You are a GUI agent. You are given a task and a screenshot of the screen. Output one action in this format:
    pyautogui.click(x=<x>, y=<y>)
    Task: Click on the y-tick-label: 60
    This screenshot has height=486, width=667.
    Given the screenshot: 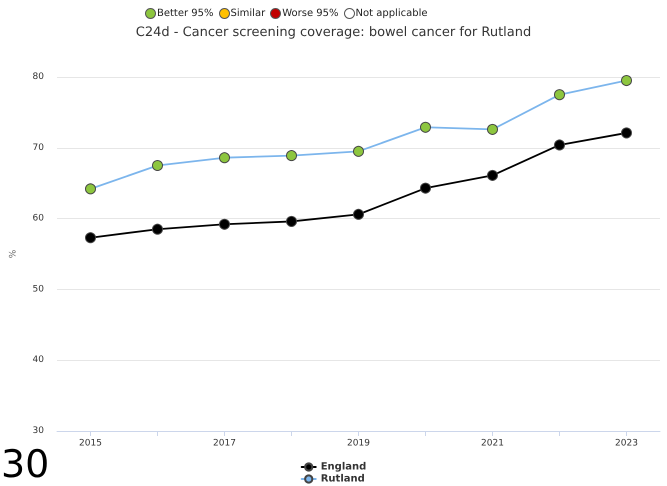 What is the action you would take?
    pyautogui.click(x=38, y=219)
    